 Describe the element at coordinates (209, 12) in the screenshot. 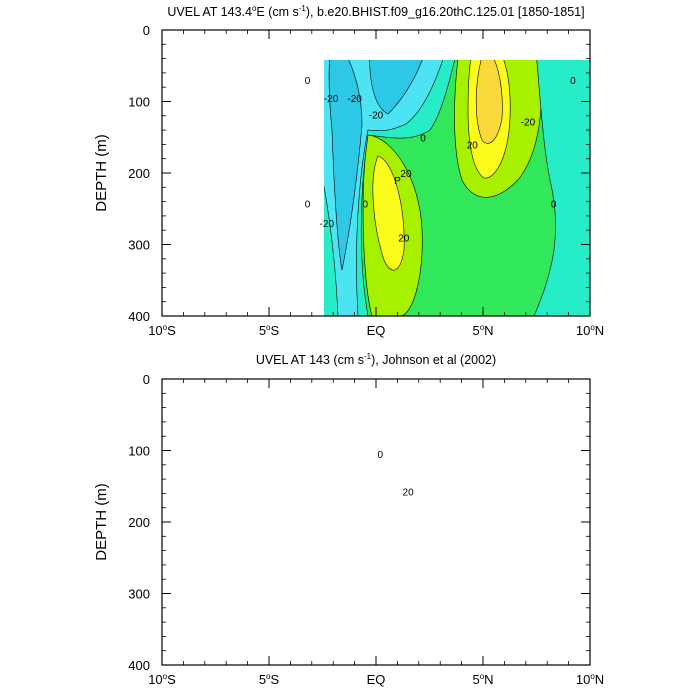

I see `title-part: UVEL AT 143.4` at that location.